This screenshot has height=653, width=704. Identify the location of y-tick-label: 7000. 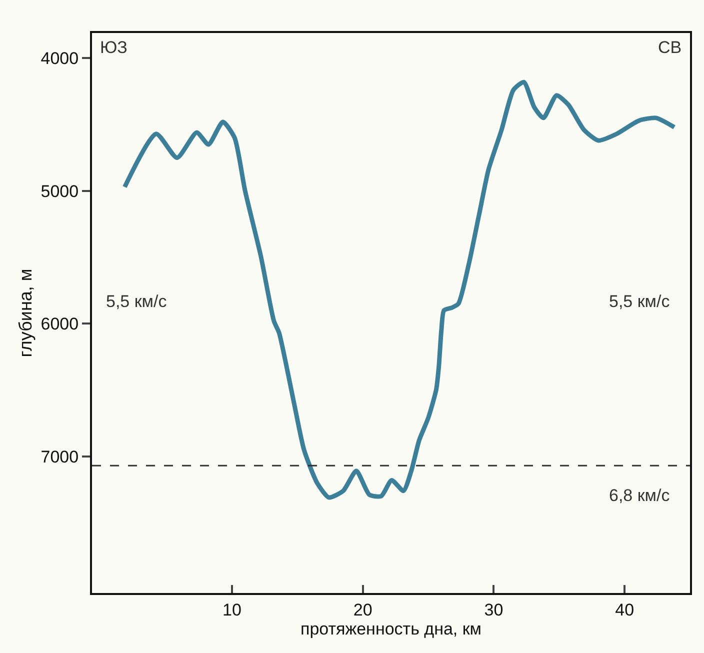
(59, 456).